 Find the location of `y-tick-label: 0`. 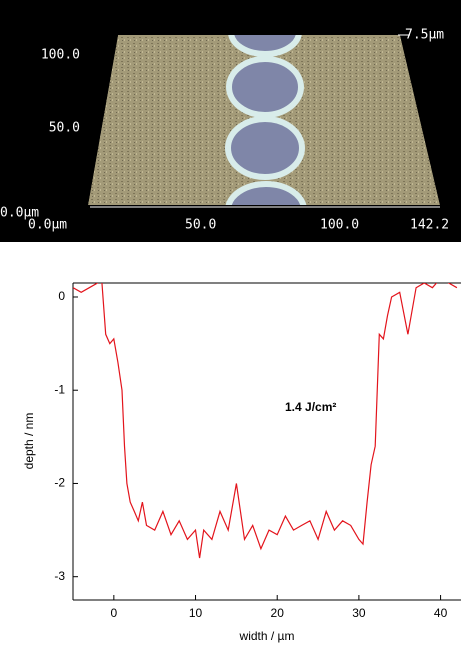

y-tick-label: 0 is located at coordinates (61, 296).